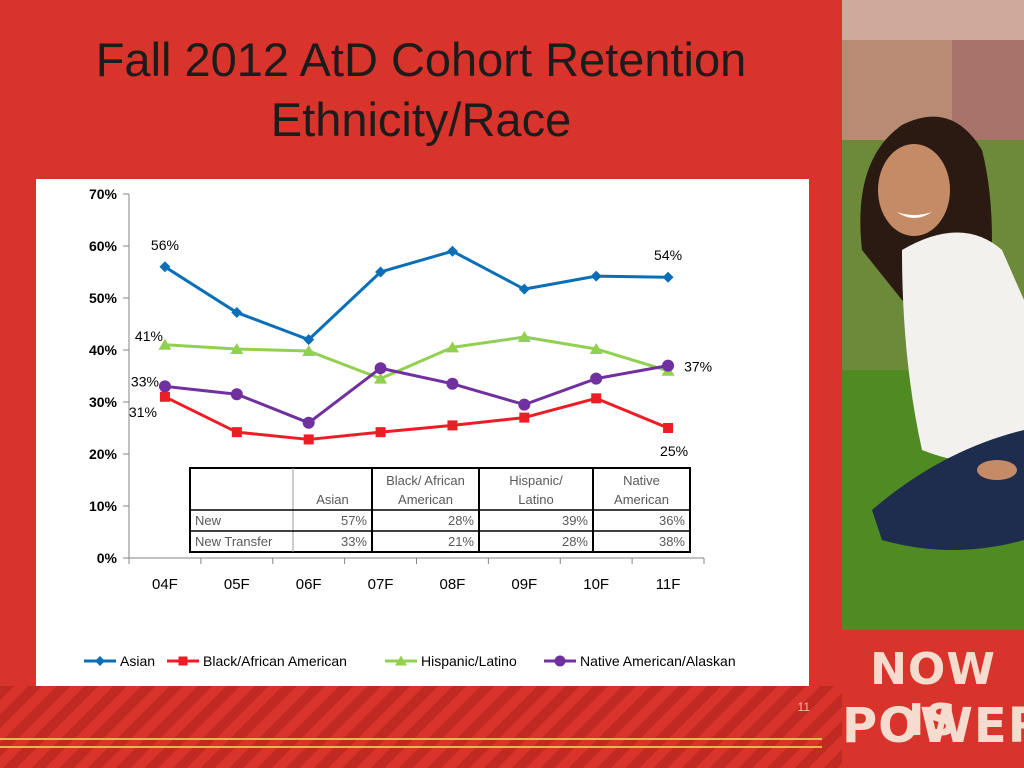 The image size is (1024, 768). I want to click on inset-table-header: Hispanic/, so click(536, 480).